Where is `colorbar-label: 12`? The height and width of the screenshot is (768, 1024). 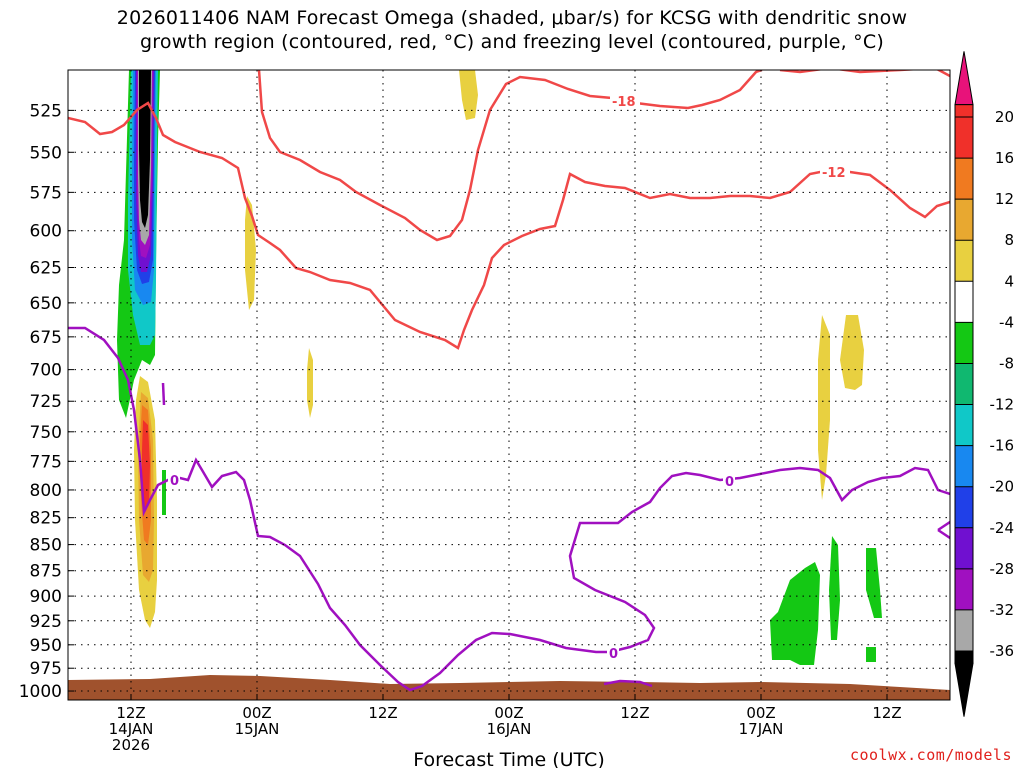
colorbar-label: 12 is located at coordinates (1004, 199).